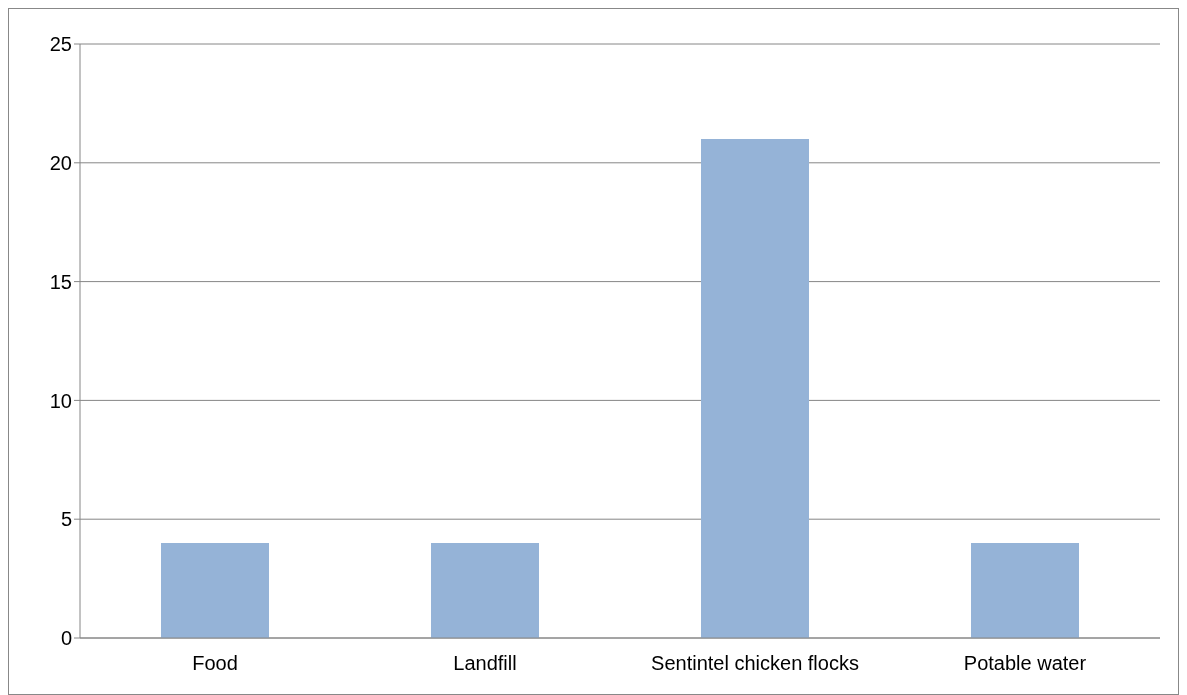  I want to click on y-tick-label: 10, so click(60, 400).